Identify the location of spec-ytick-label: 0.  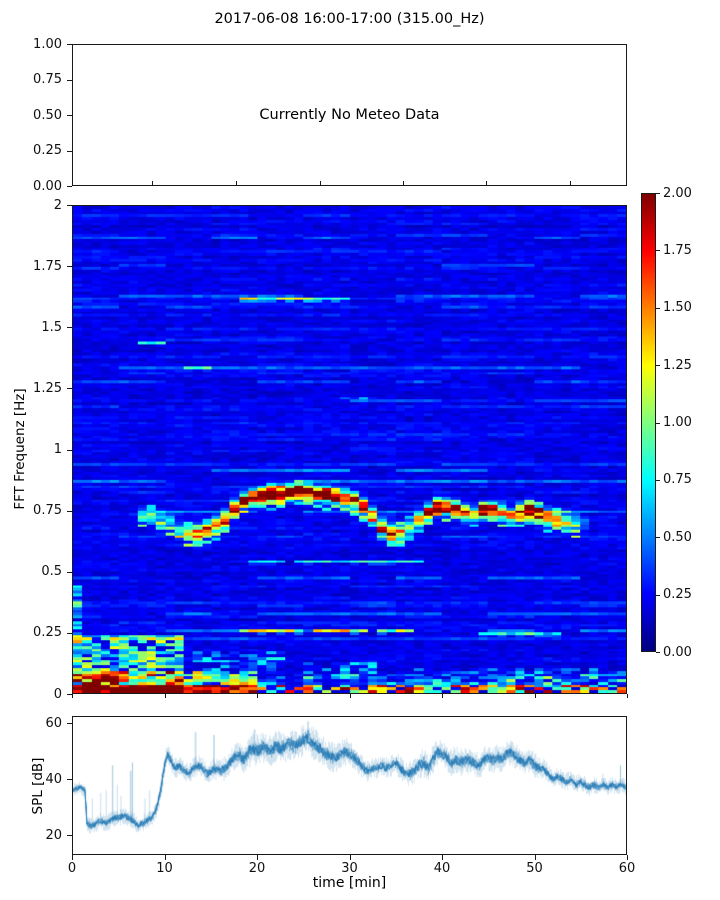
(57, 694).